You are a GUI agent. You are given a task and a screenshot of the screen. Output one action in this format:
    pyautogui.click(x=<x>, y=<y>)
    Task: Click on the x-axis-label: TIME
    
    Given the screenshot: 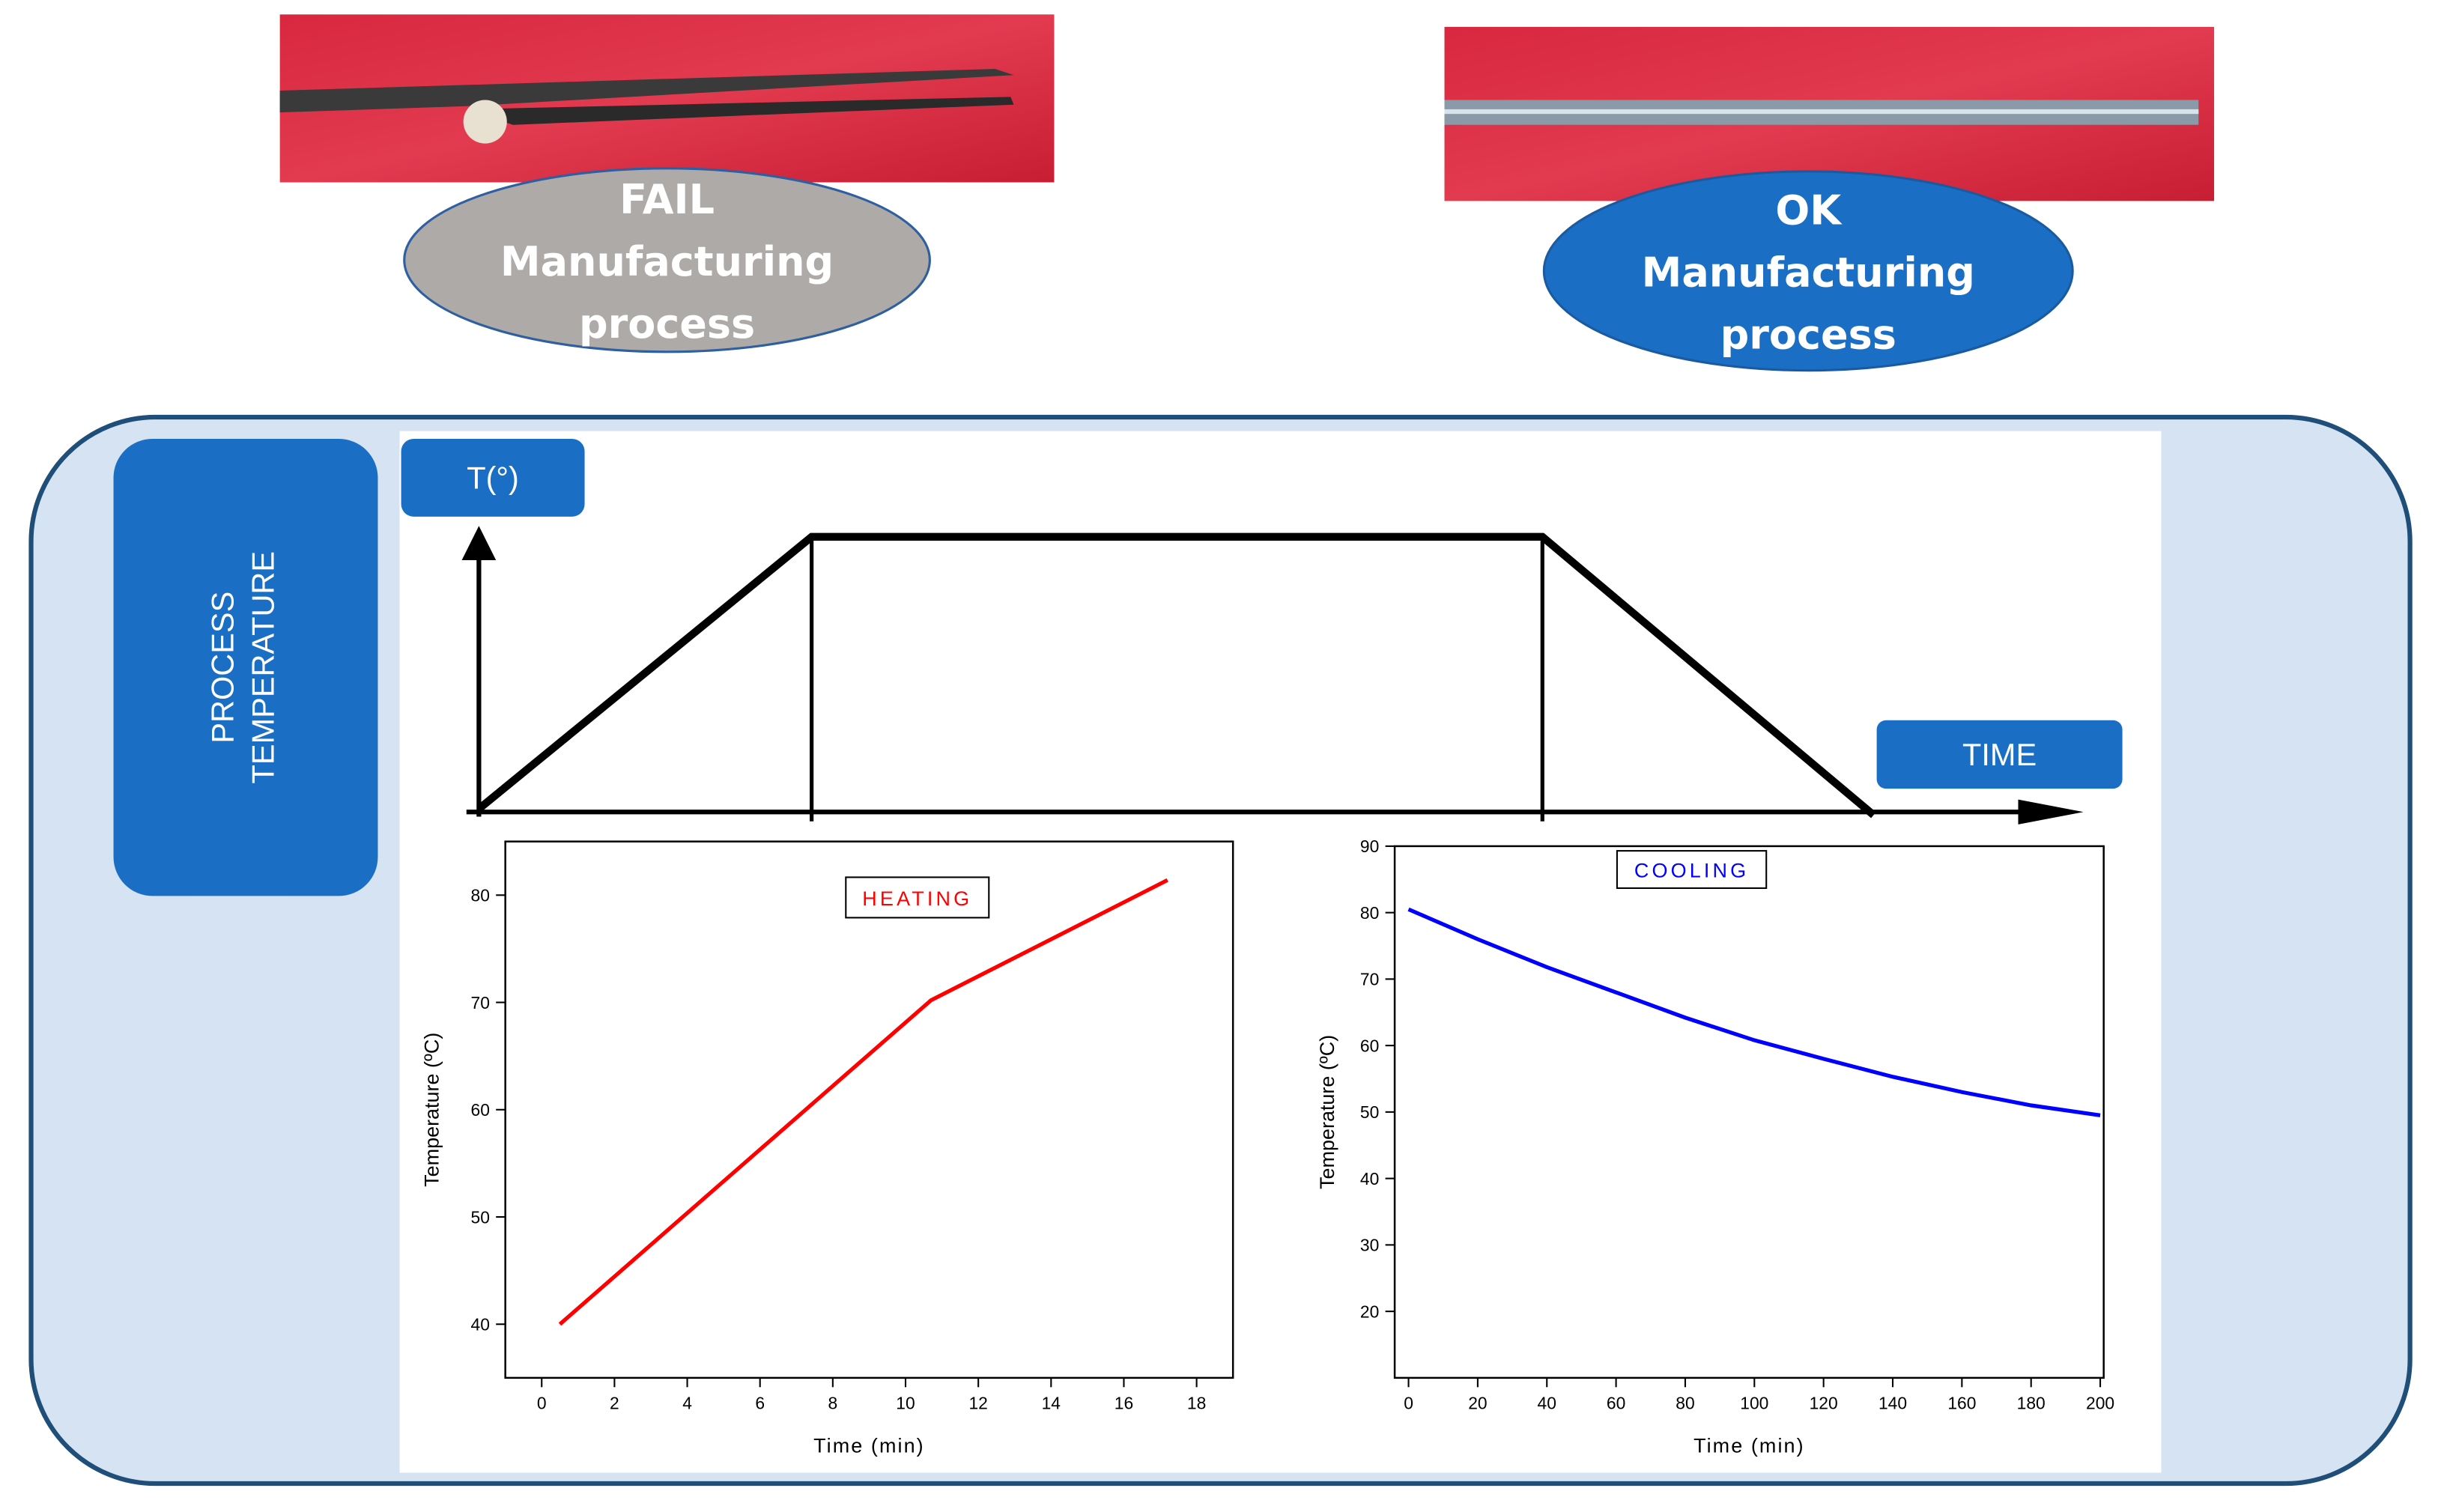 What is the action you would take?
    pyautogui.click(x=1999, y=754)
    